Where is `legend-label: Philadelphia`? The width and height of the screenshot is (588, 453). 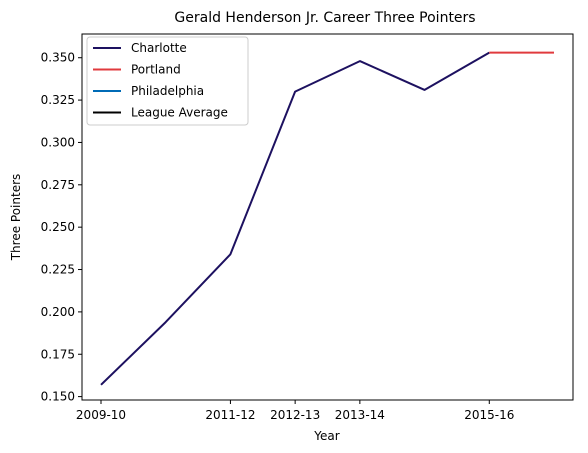
legend-label: Philadelphia is located at coordinates (167, 91).